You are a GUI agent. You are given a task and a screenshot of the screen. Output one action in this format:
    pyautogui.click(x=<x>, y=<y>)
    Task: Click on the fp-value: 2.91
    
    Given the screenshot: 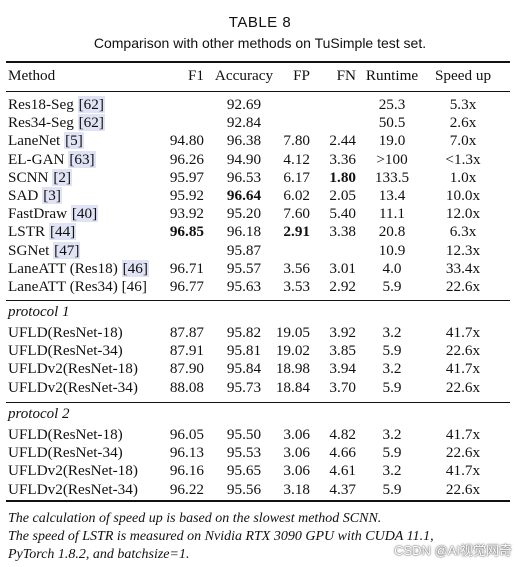 What is the action you would take?
    pyautogui.click(x=296, y=232)
    